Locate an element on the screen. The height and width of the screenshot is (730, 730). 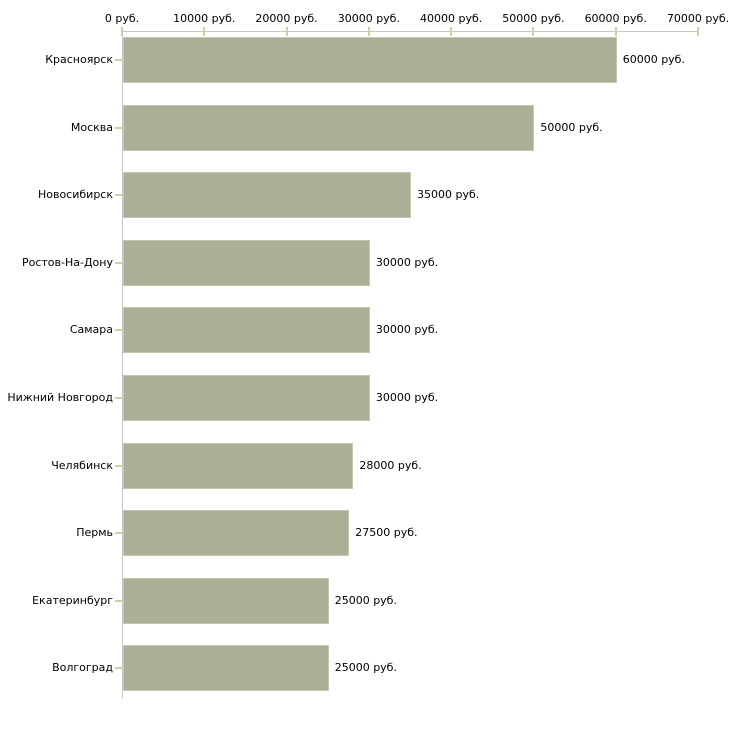
x-axis-tick-label: 70000 руб. is located at coordinates (698, 18).